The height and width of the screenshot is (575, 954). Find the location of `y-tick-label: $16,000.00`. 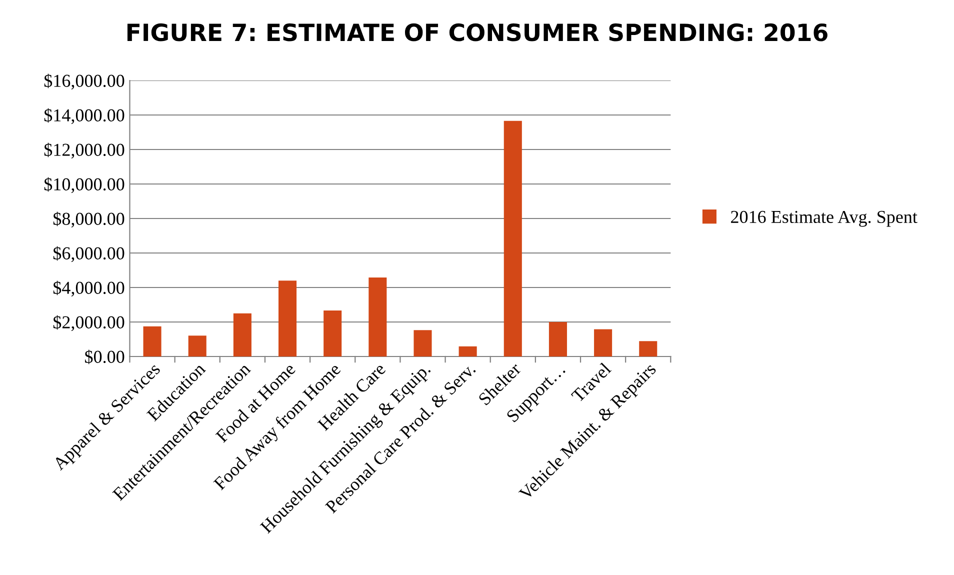

y-tick-label: $16,000.00 is located at coordinates (84, 82).